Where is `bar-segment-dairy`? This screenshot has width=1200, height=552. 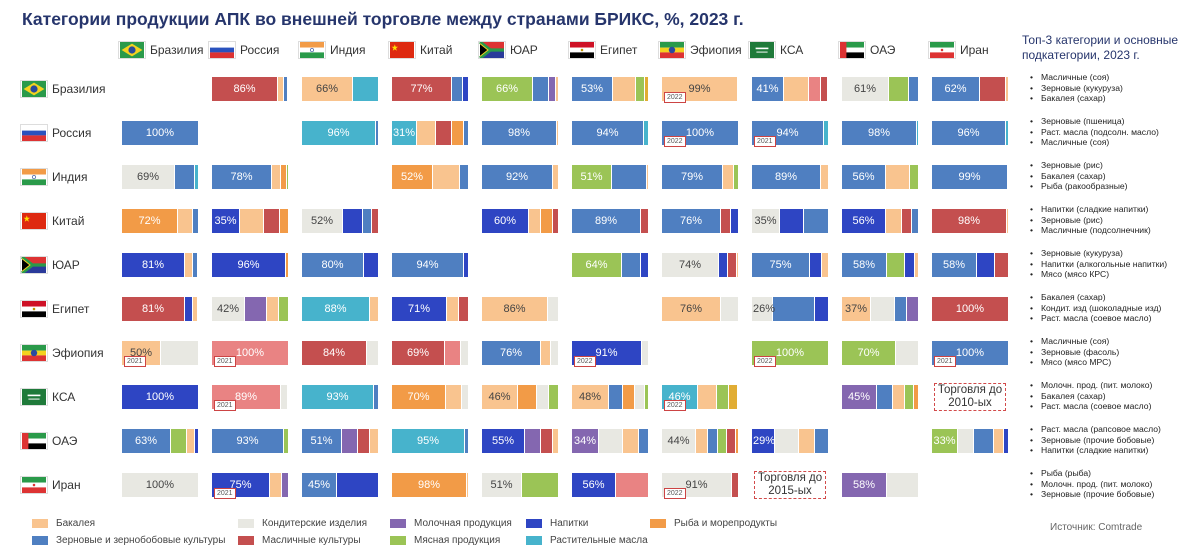 bar-segment-dairy is located at coordinates (912, 309).